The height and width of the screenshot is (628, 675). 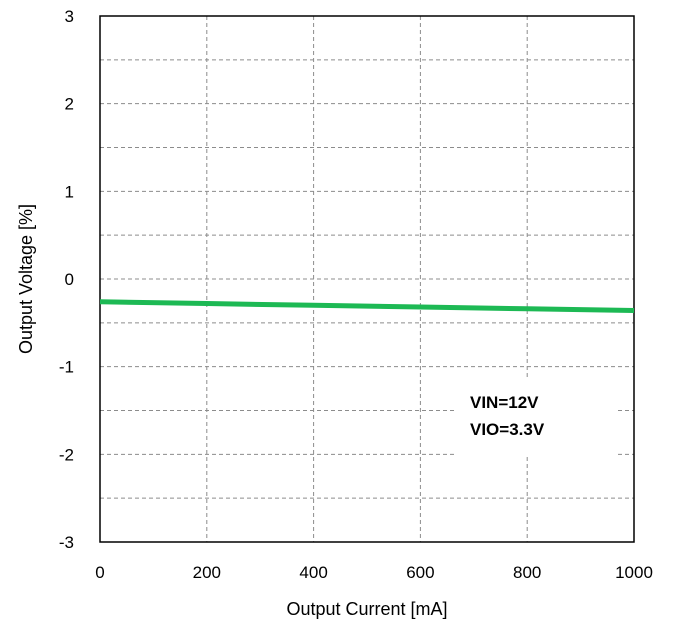 What do you see at coordinates (66, 542) in the screenshot?
I see `y-tick-label: -3` at bounding box center [66, 542].